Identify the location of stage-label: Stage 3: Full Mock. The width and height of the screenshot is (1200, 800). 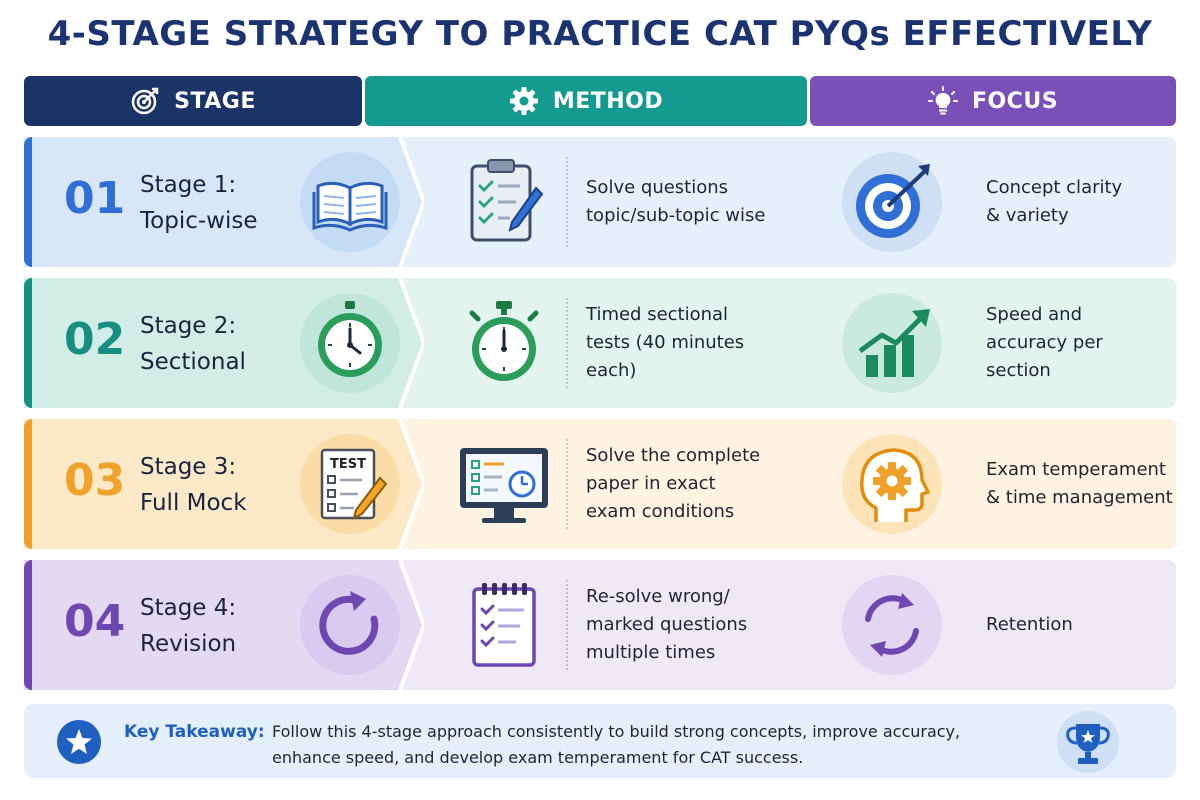
(225, 485).